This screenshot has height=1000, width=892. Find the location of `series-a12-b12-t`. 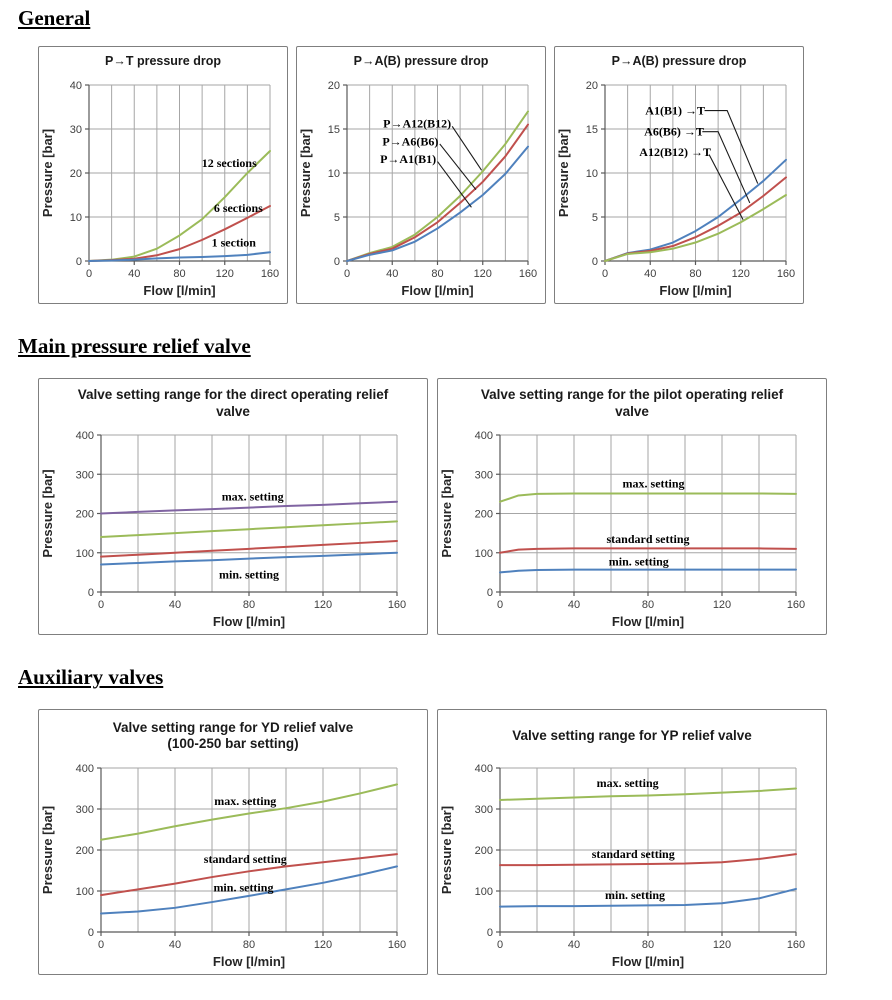

series-a12-b12-t is located at coordinates (695, 228).